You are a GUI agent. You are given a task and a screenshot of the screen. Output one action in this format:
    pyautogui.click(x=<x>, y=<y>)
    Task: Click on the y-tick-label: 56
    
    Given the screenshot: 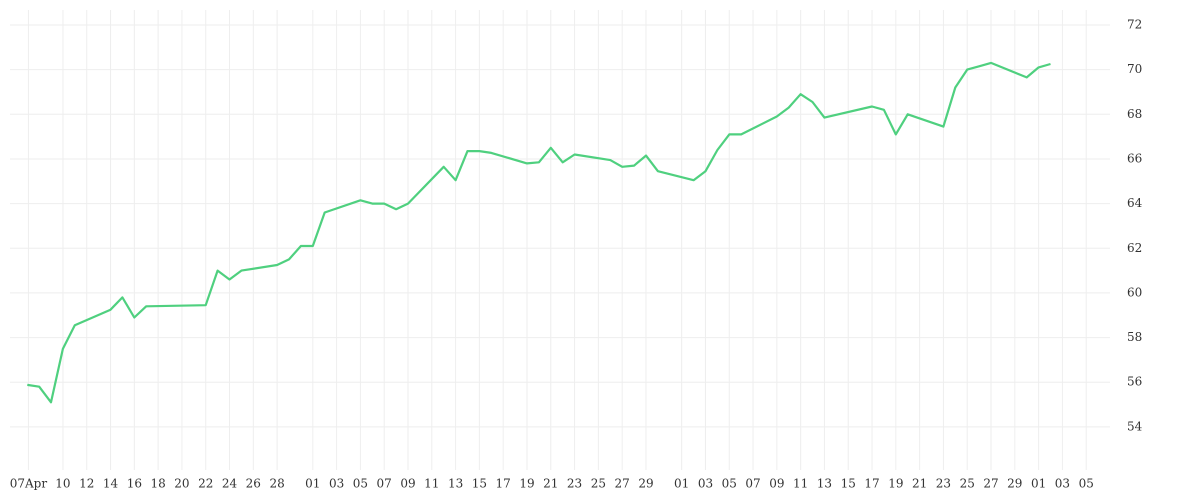 What is the action you would take?
    pyautogui.click(x=1134, y=382)
    